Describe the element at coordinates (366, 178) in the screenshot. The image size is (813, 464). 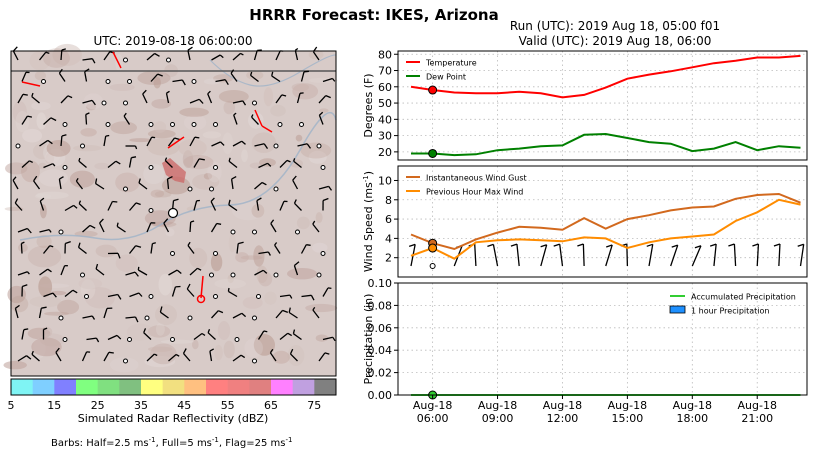
I see `y-axis-label-sup: -1` at that location.